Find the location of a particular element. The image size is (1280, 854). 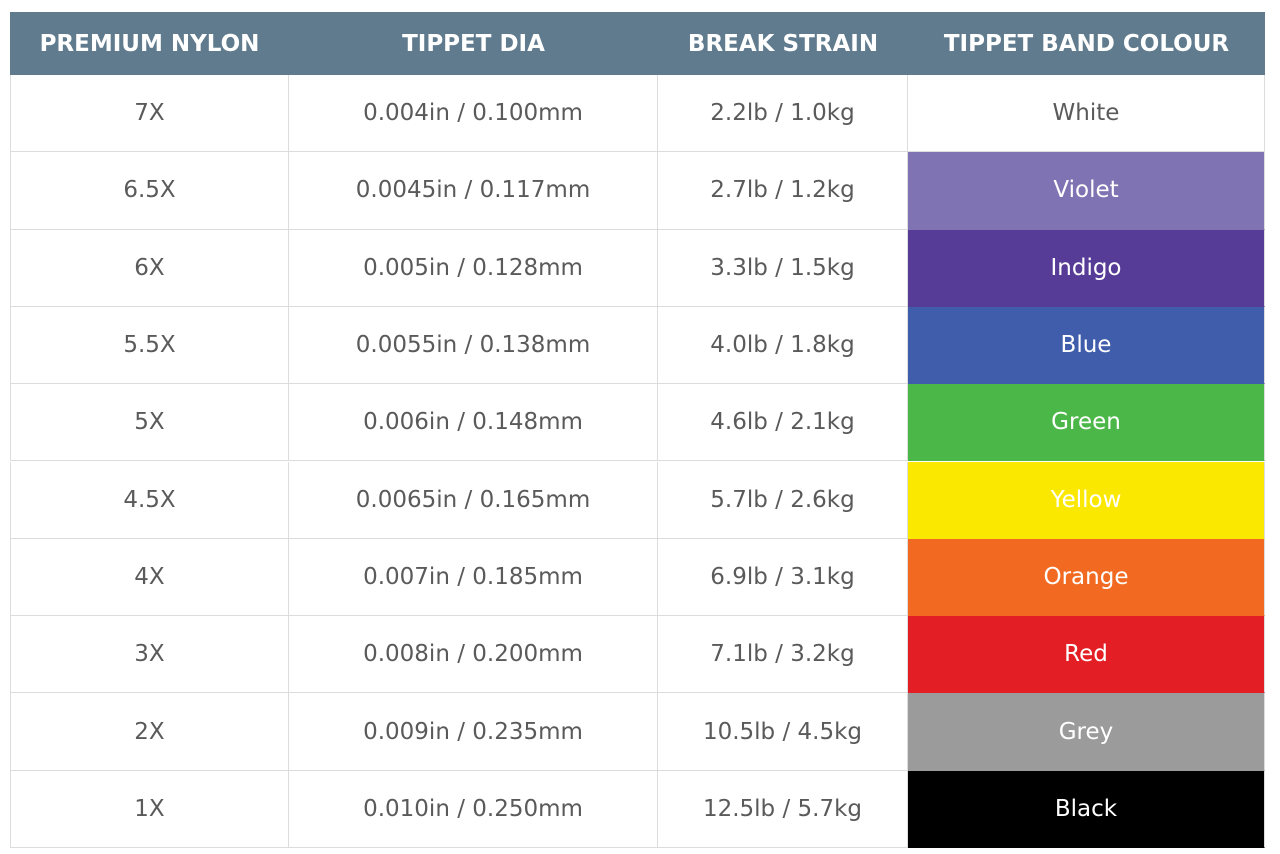

band-colour-cell: Green is located at coordinates (1086, 423).